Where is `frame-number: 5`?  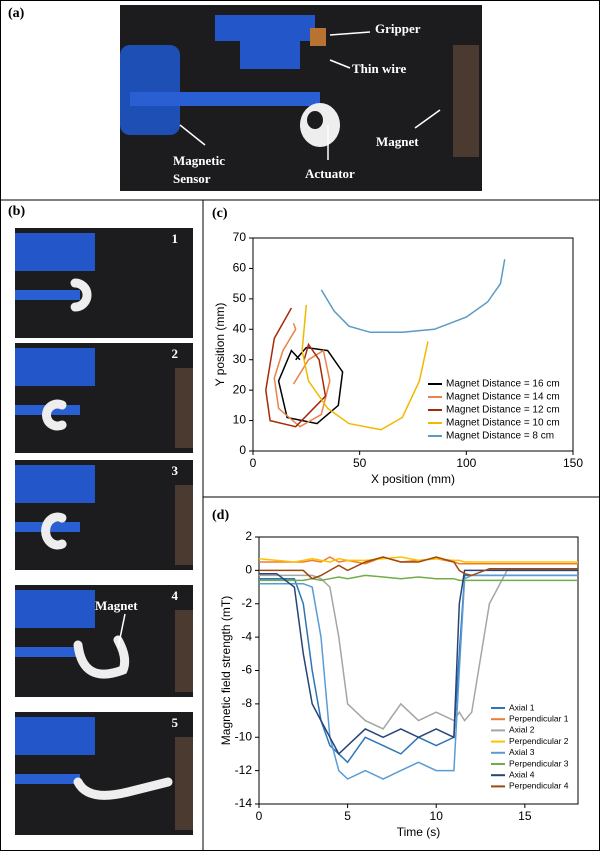
frame-number: 5 is located at coordinates (175, 722).